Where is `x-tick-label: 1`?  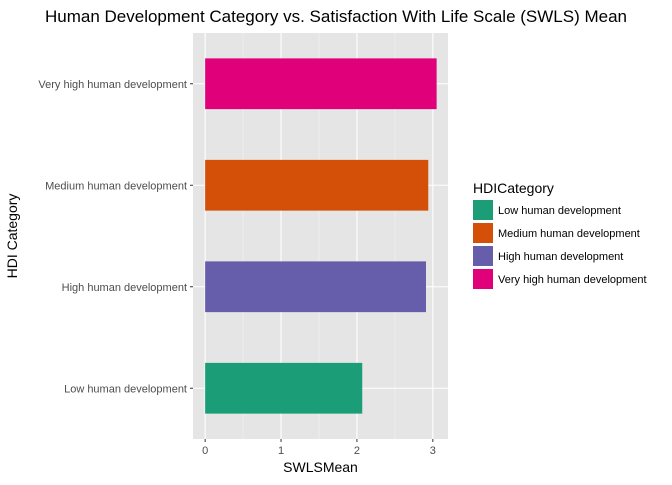 x-tick-label: 1 is located at coordinates (281, 451).